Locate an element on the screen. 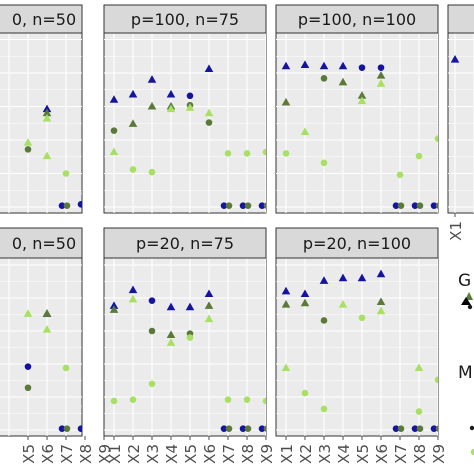  panel-background is located at coordinates (41, 347).